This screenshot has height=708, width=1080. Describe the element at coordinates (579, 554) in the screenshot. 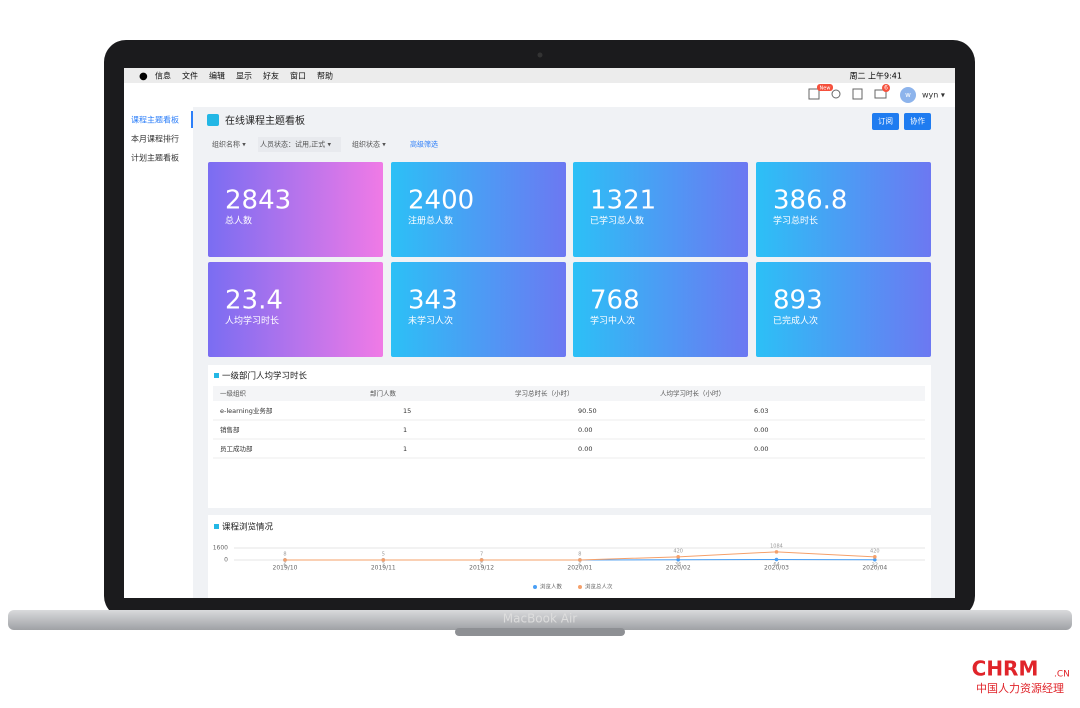

I see `data-label: 8` at that location.